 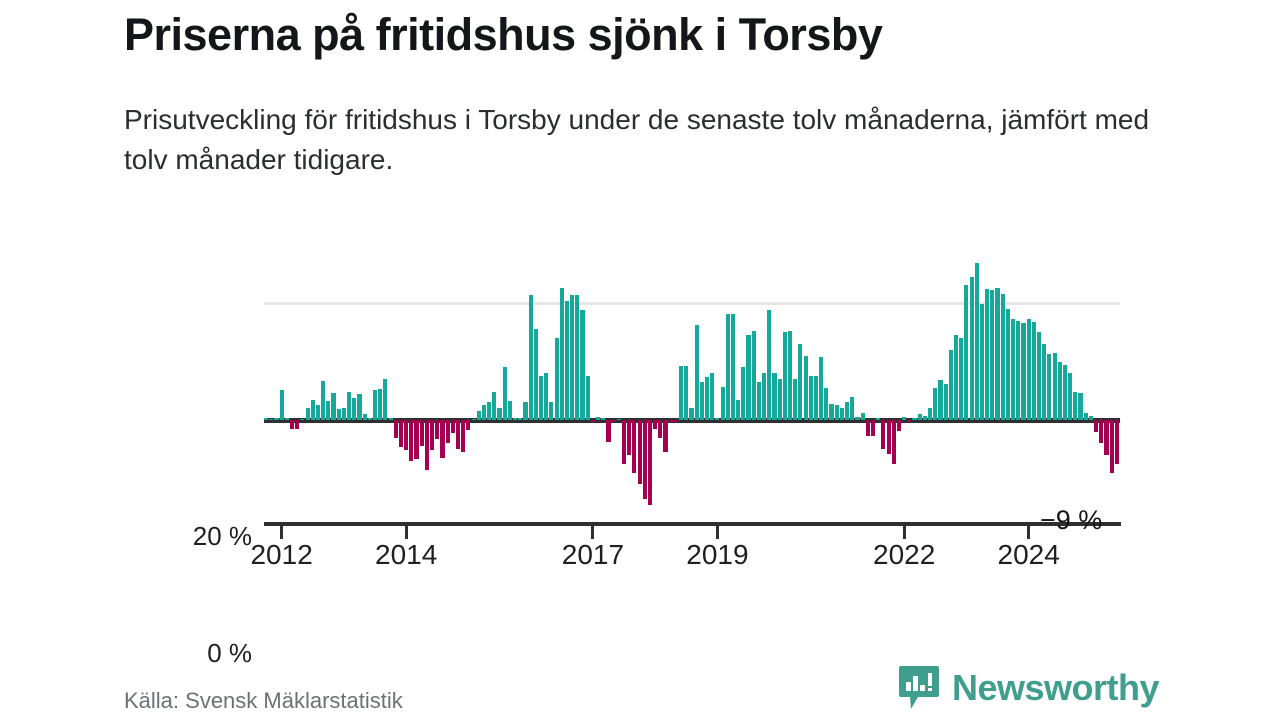 What do you see at coordinates (406, 554) in the screenshot?
I see `x-axis-label: 2014` at bounding box center [406, 554].